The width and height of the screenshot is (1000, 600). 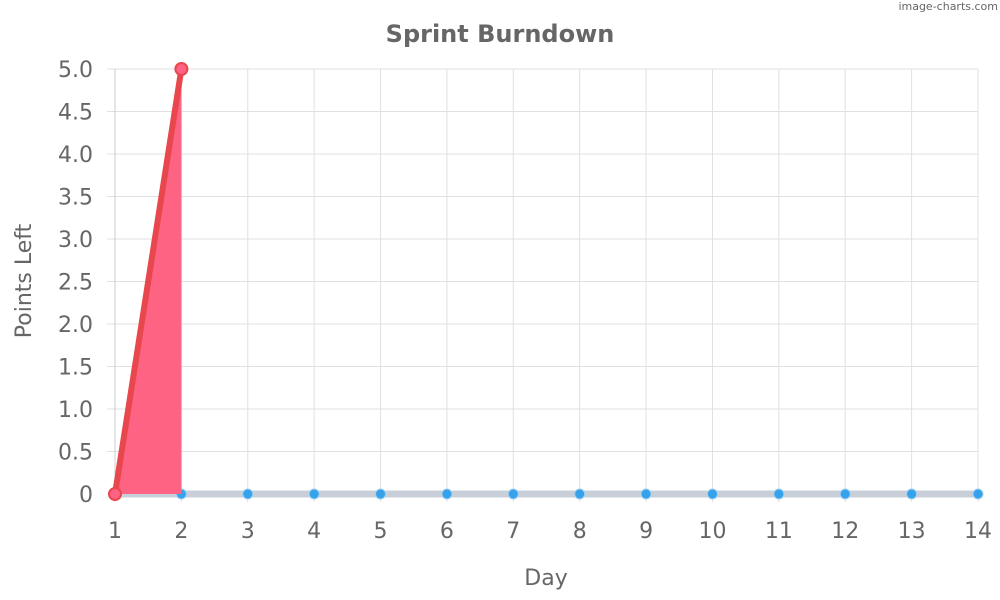 What do you see at coordinates (513, 531) in the screenshot?
I see `x-tick-label: 7` at bounding box center [513, 531].